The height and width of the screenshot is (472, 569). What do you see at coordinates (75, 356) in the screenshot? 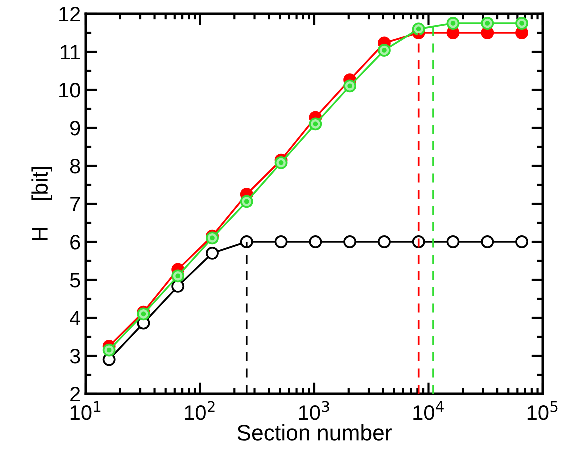
I see `y-tick-label: 3` at bounding box center [75, 356].